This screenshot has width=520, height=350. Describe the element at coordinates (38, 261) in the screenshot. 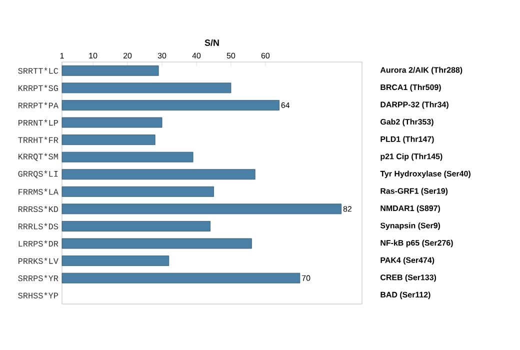

I see `y-tick-label: PRRKS*LV` at that location.